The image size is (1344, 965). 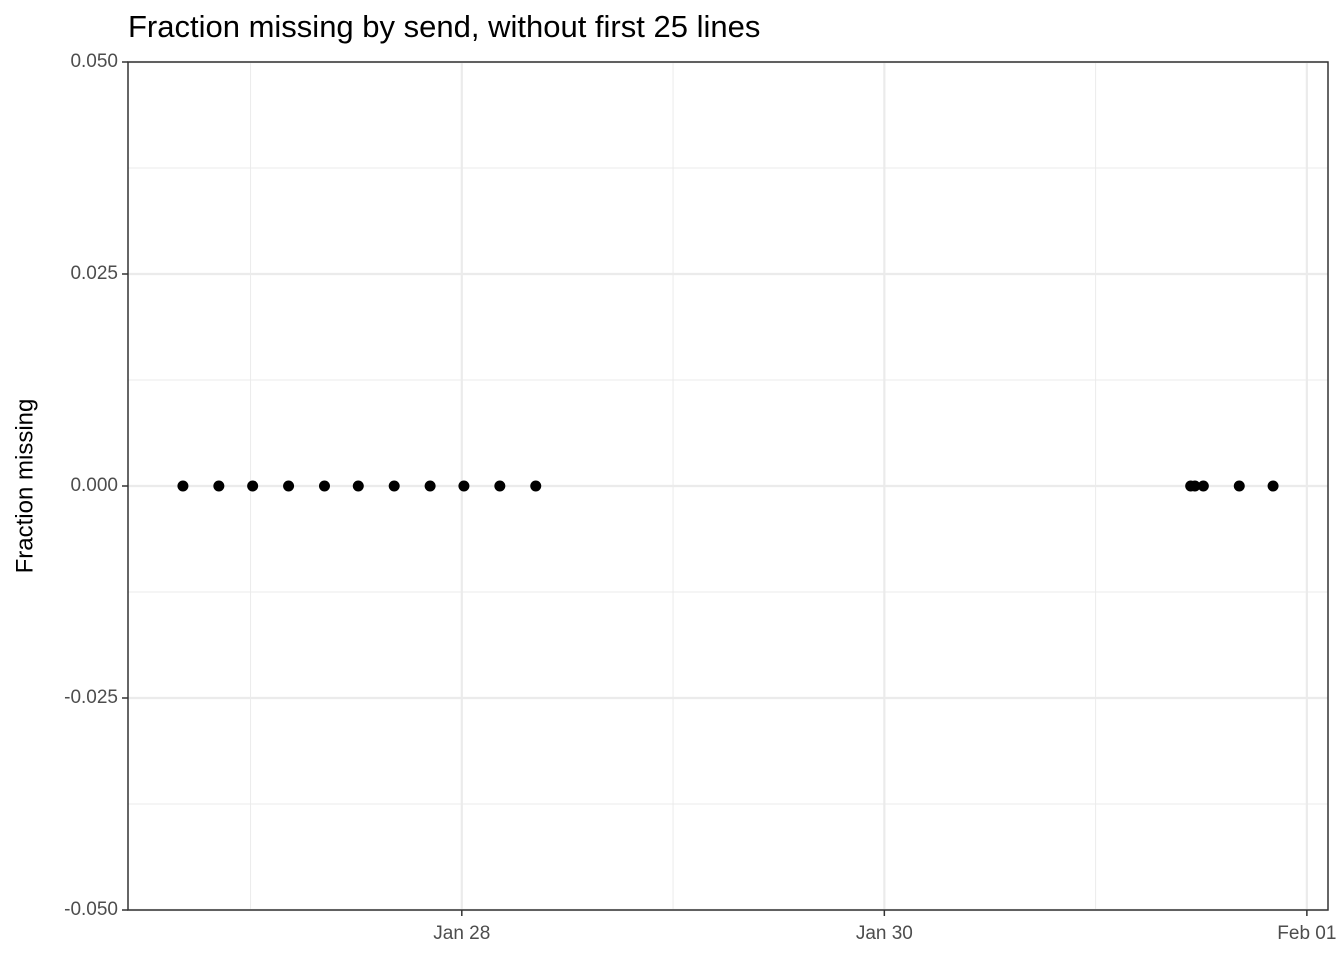 What do you see at coordinates (884, 933) in the screenshot?
I see `x-tick-label: Jan 30` at bounding box center [884, 933].